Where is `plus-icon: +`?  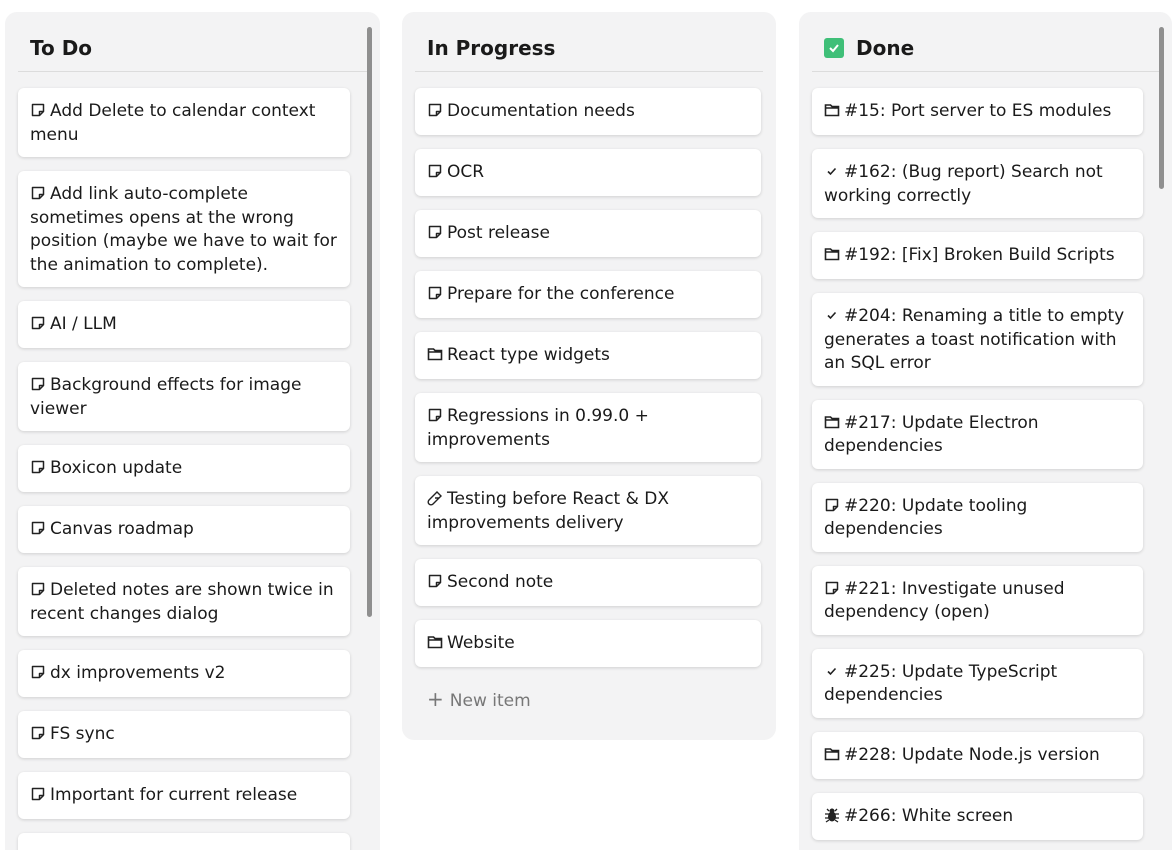 plus-icon: + is located at coordinates (435, 699).